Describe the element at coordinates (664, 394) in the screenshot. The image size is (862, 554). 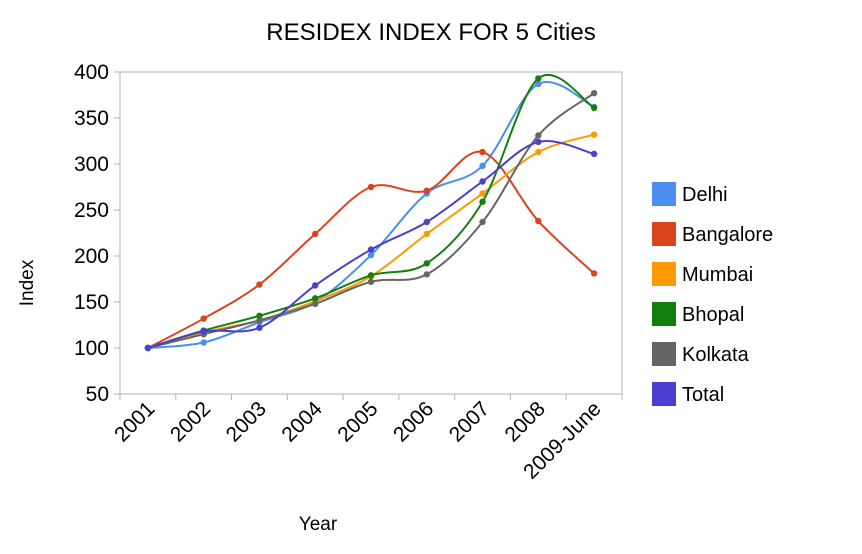
I see `legend-swatch-total` at that location.